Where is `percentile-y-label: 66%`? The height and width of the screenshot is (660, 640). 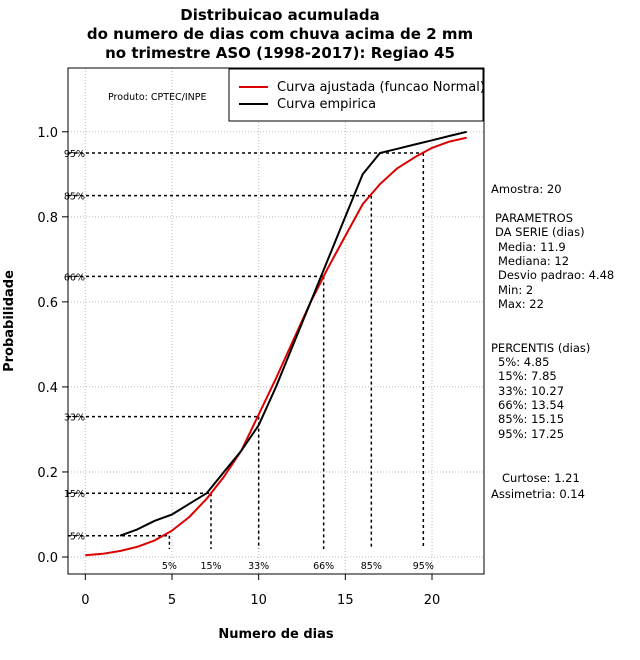
percentile-y-label: 66% is located at coordinates (74, 277).